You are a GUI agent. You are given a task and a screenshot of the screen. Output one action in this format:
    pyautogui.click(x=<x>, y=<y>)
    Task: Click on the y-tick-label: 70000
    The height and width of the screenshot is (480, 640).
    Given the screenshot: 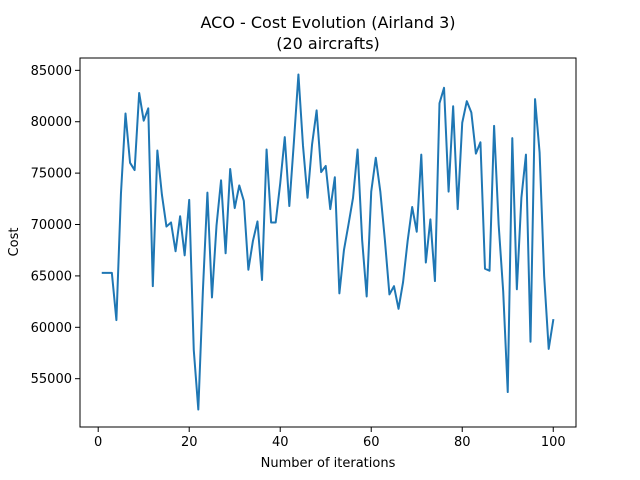 What is the action you would take?
    pyautogui.click(x=51, y=225)
    